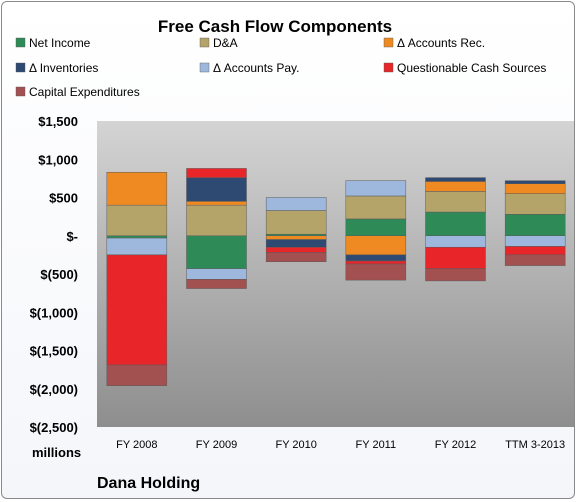 This screenshot has width=578, height=502. I want to click on y-tick-label: $1,000, so click(58, 159).